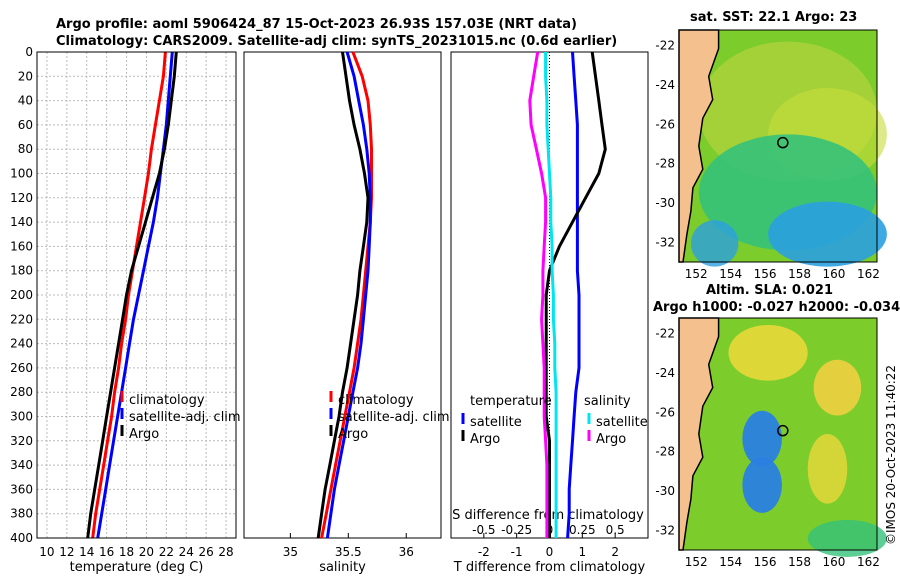  Describe the element at coordinates (551, 295) in the screenshot. I see `series-line-d2` at that location.